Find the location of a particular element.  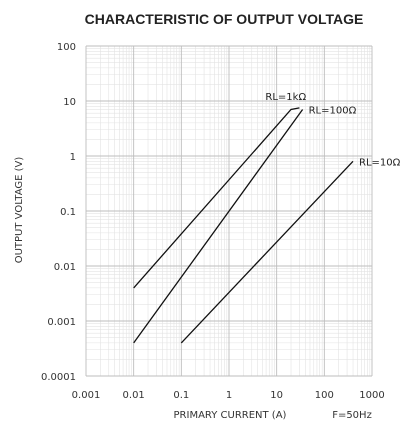

x-tick-labels: 0.001 0.01 0.1 1 10 100 1000 is located at coordinates (228, 395).